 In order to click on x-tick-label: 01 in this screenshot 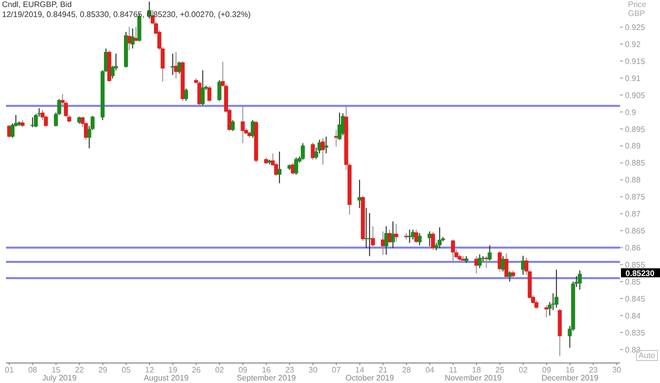, I will do `click(9, 370)`.